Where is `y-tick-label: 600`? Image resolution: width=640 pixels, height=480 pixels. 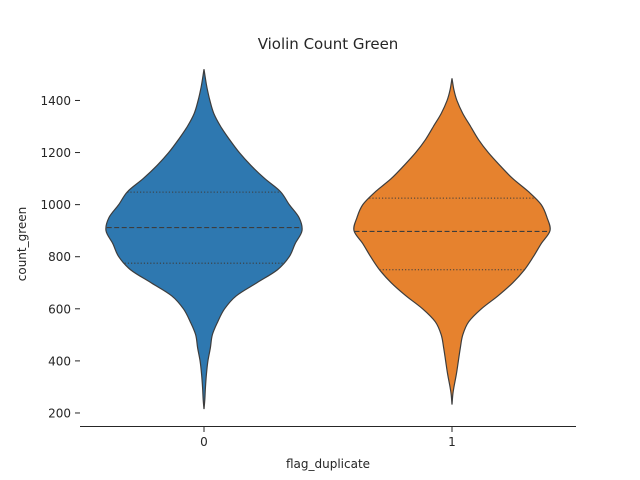
y-tick-label: 600 is located at coordinates (59, 309).